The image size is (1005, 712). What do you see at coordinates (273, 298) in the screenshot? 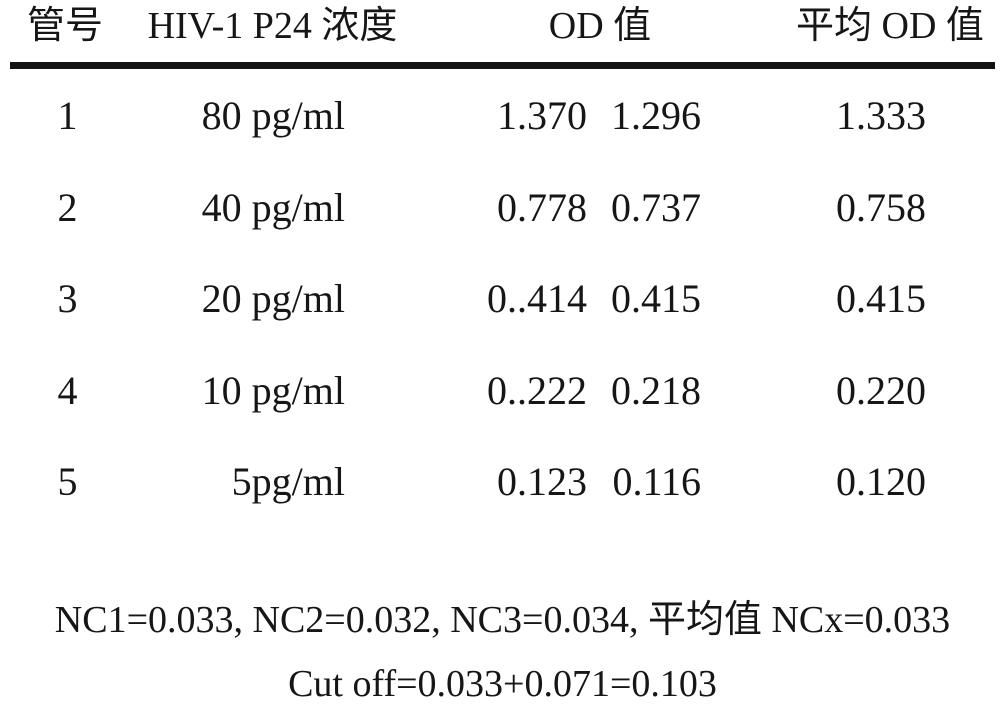
I see `concentration-cell: 20 pg/ml` at bounding box center [273, 298].